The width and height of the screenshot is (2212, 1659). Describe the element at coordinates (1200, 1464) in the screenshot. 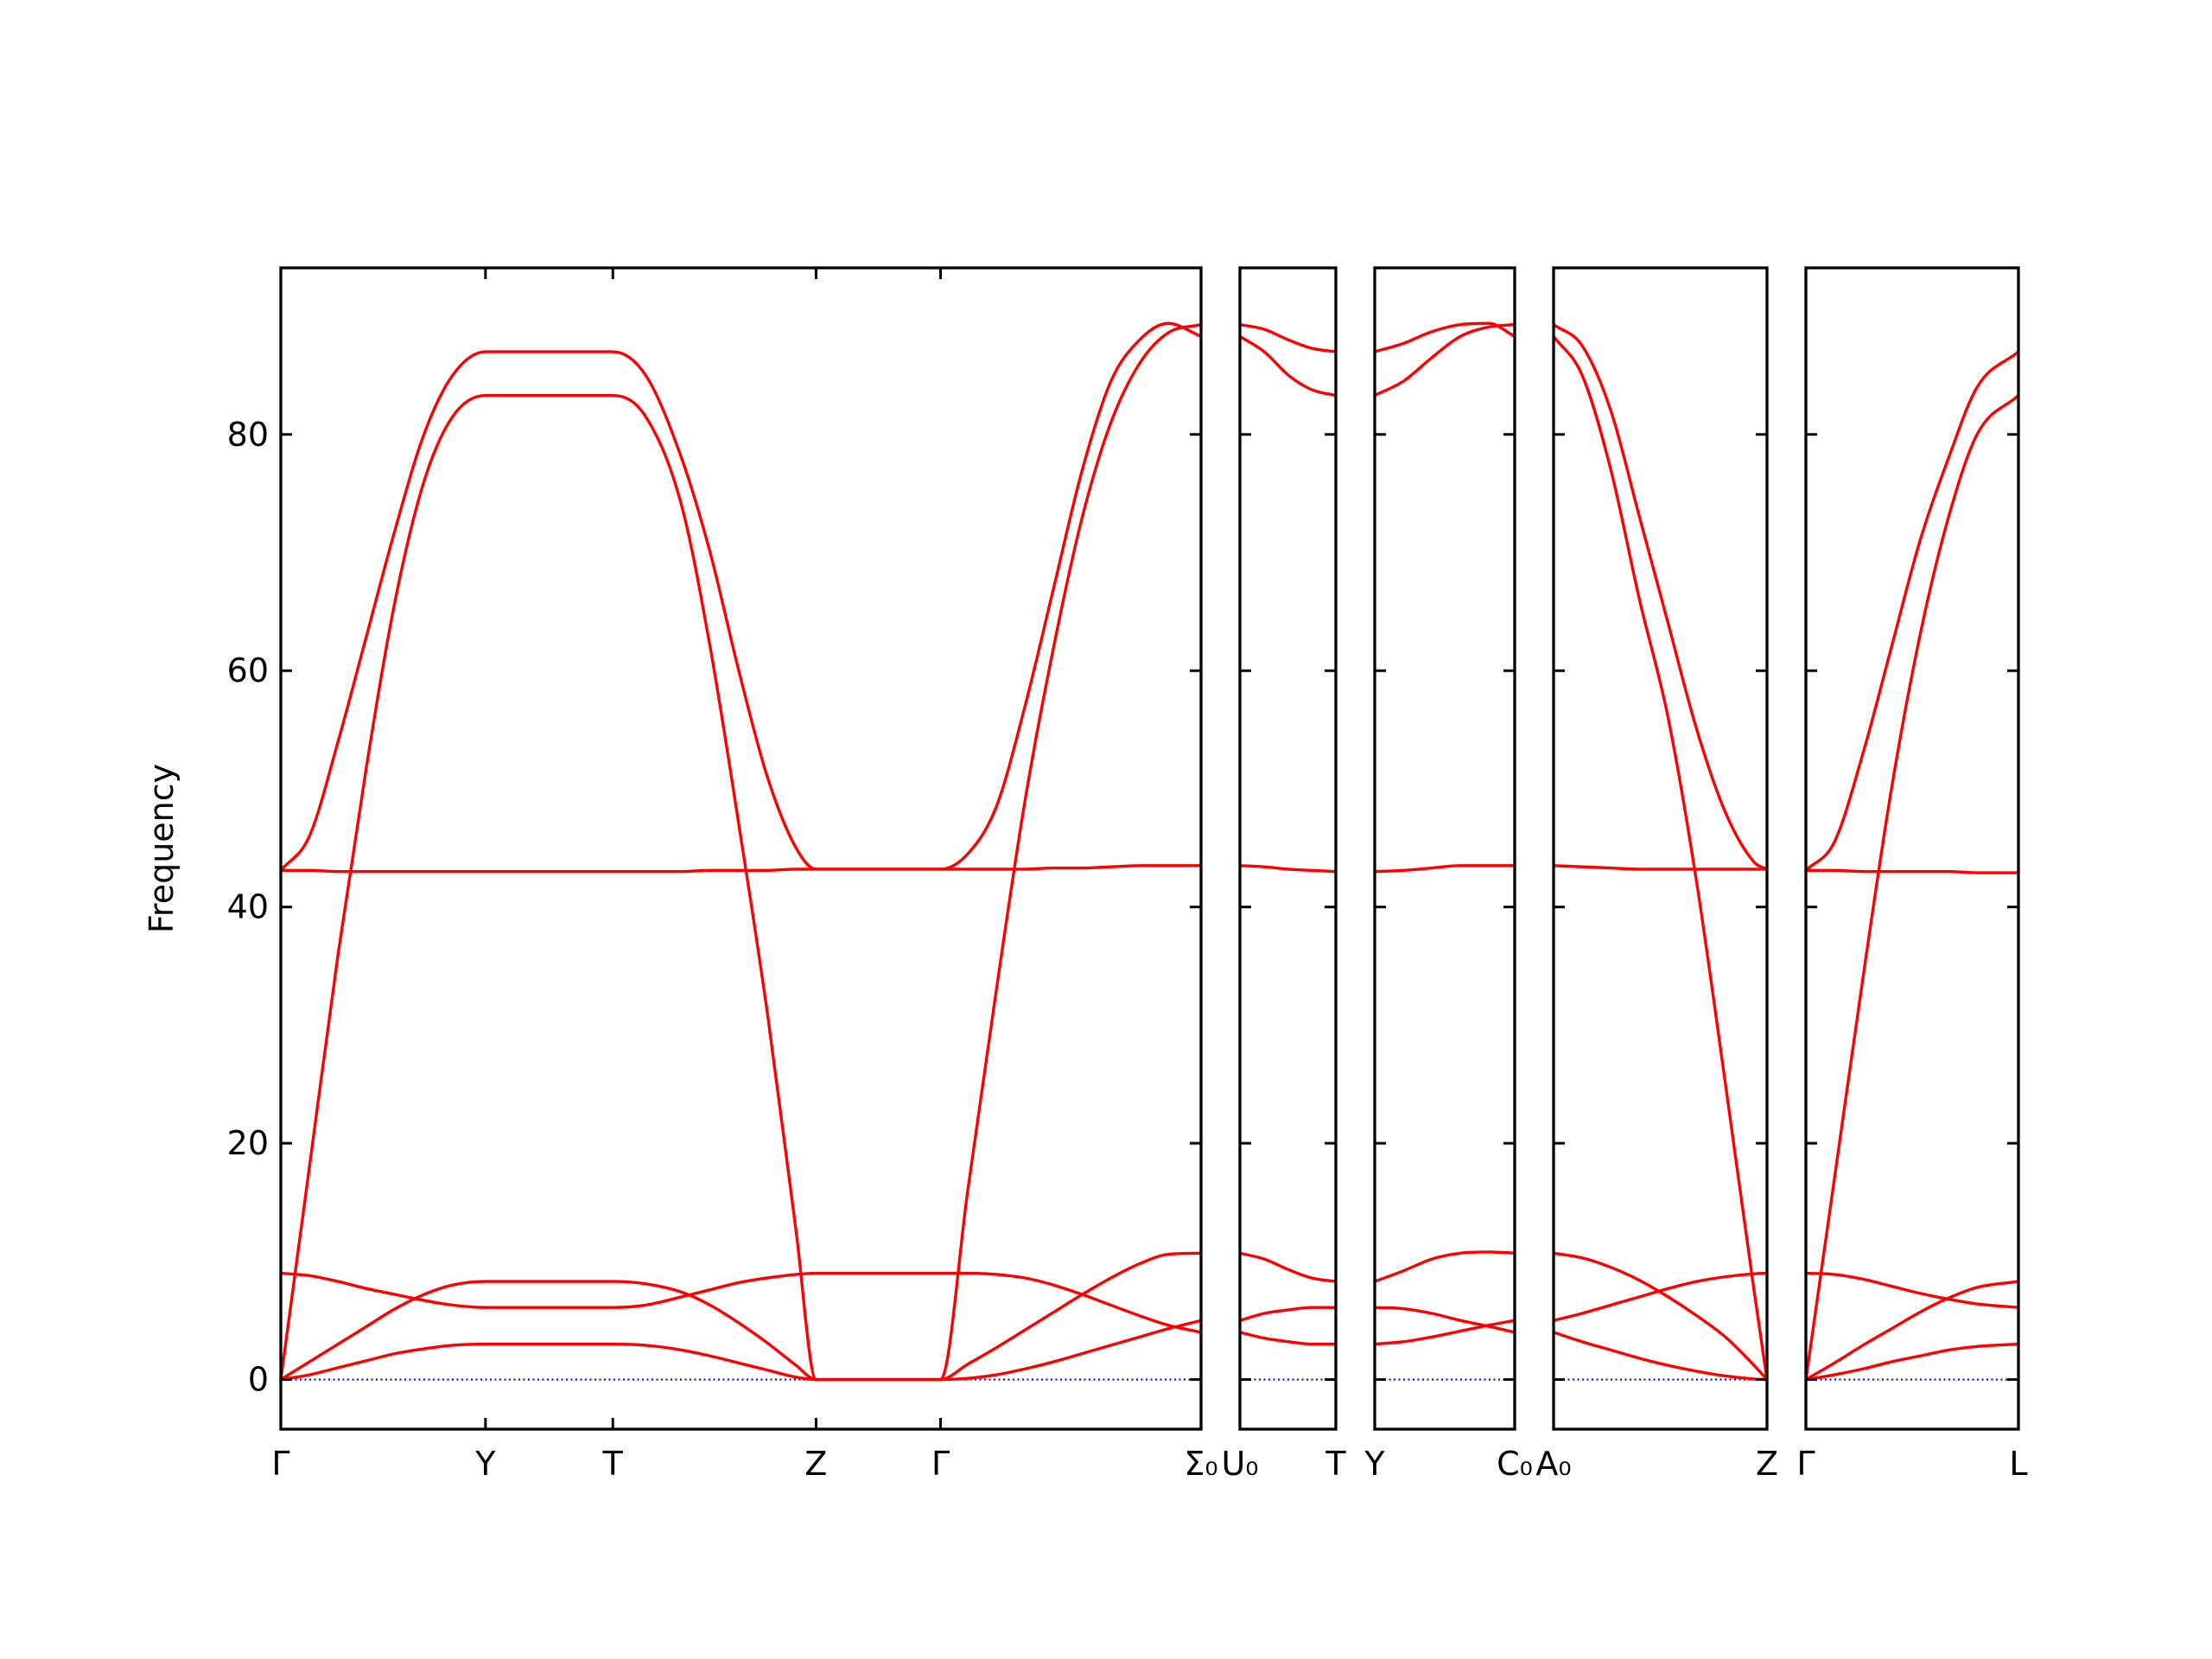

I see `x-tick-label: Σ₀` at that location.